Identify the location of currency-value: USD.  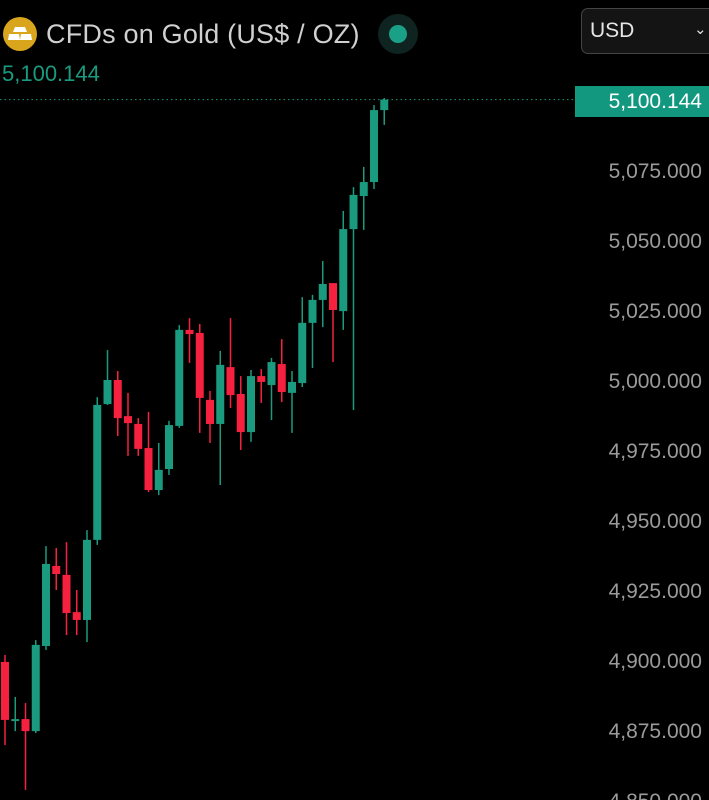
(612, 30).